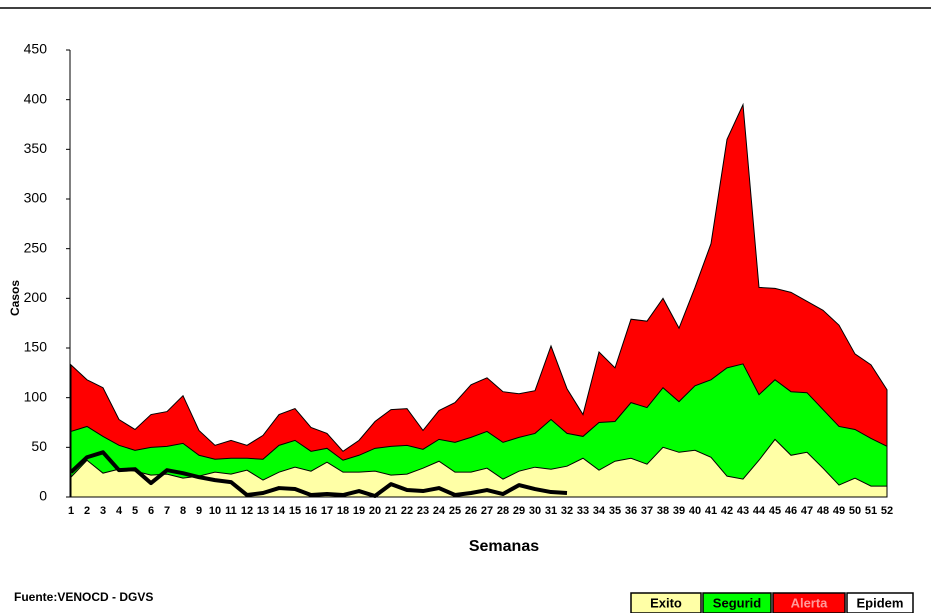 The width and height of the screenshot is (931, 613). I want to click on legend-label: Alerta, so click(810, 602).